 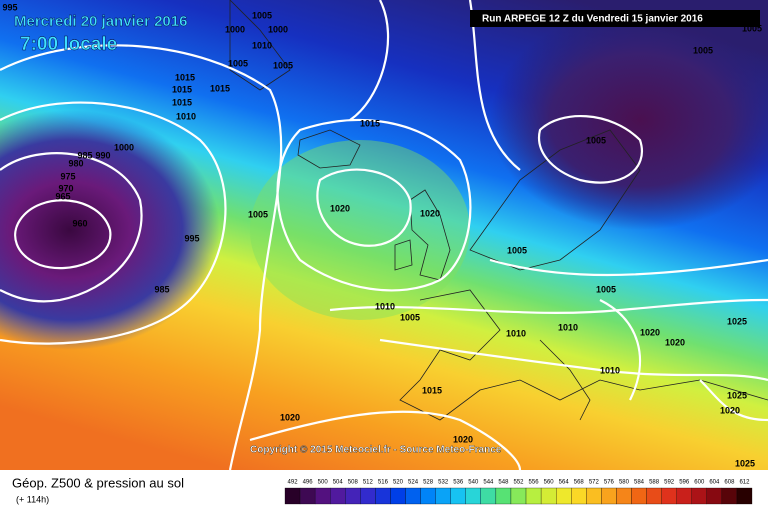 What do you see at coordinates (75, 163) in the screenshot?
I see `isobar-label: 980` at bounding box center [75, 163].